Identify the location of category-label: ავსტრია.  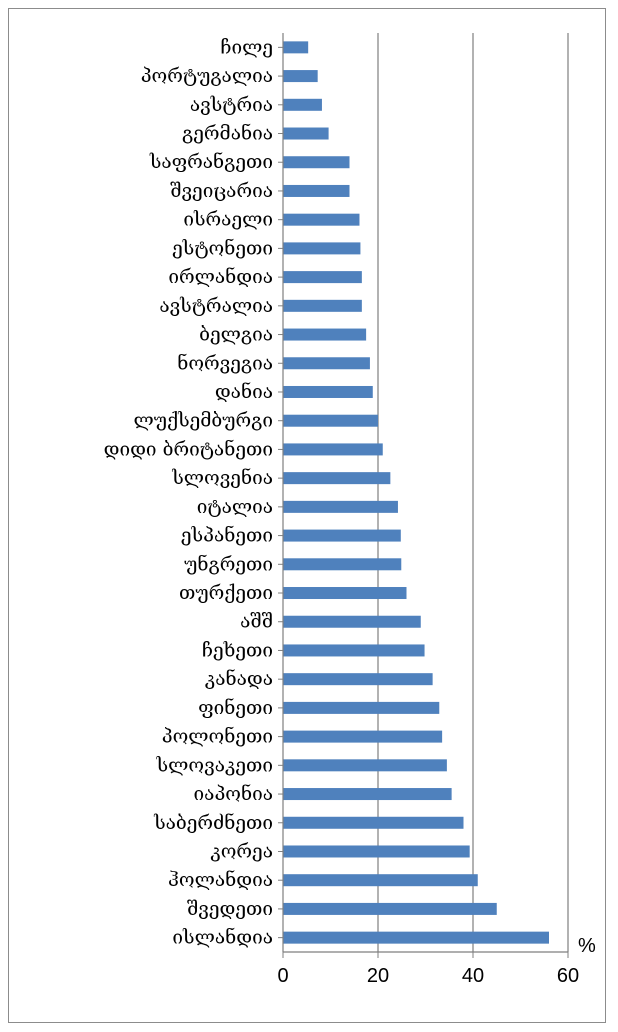
(231, 105).